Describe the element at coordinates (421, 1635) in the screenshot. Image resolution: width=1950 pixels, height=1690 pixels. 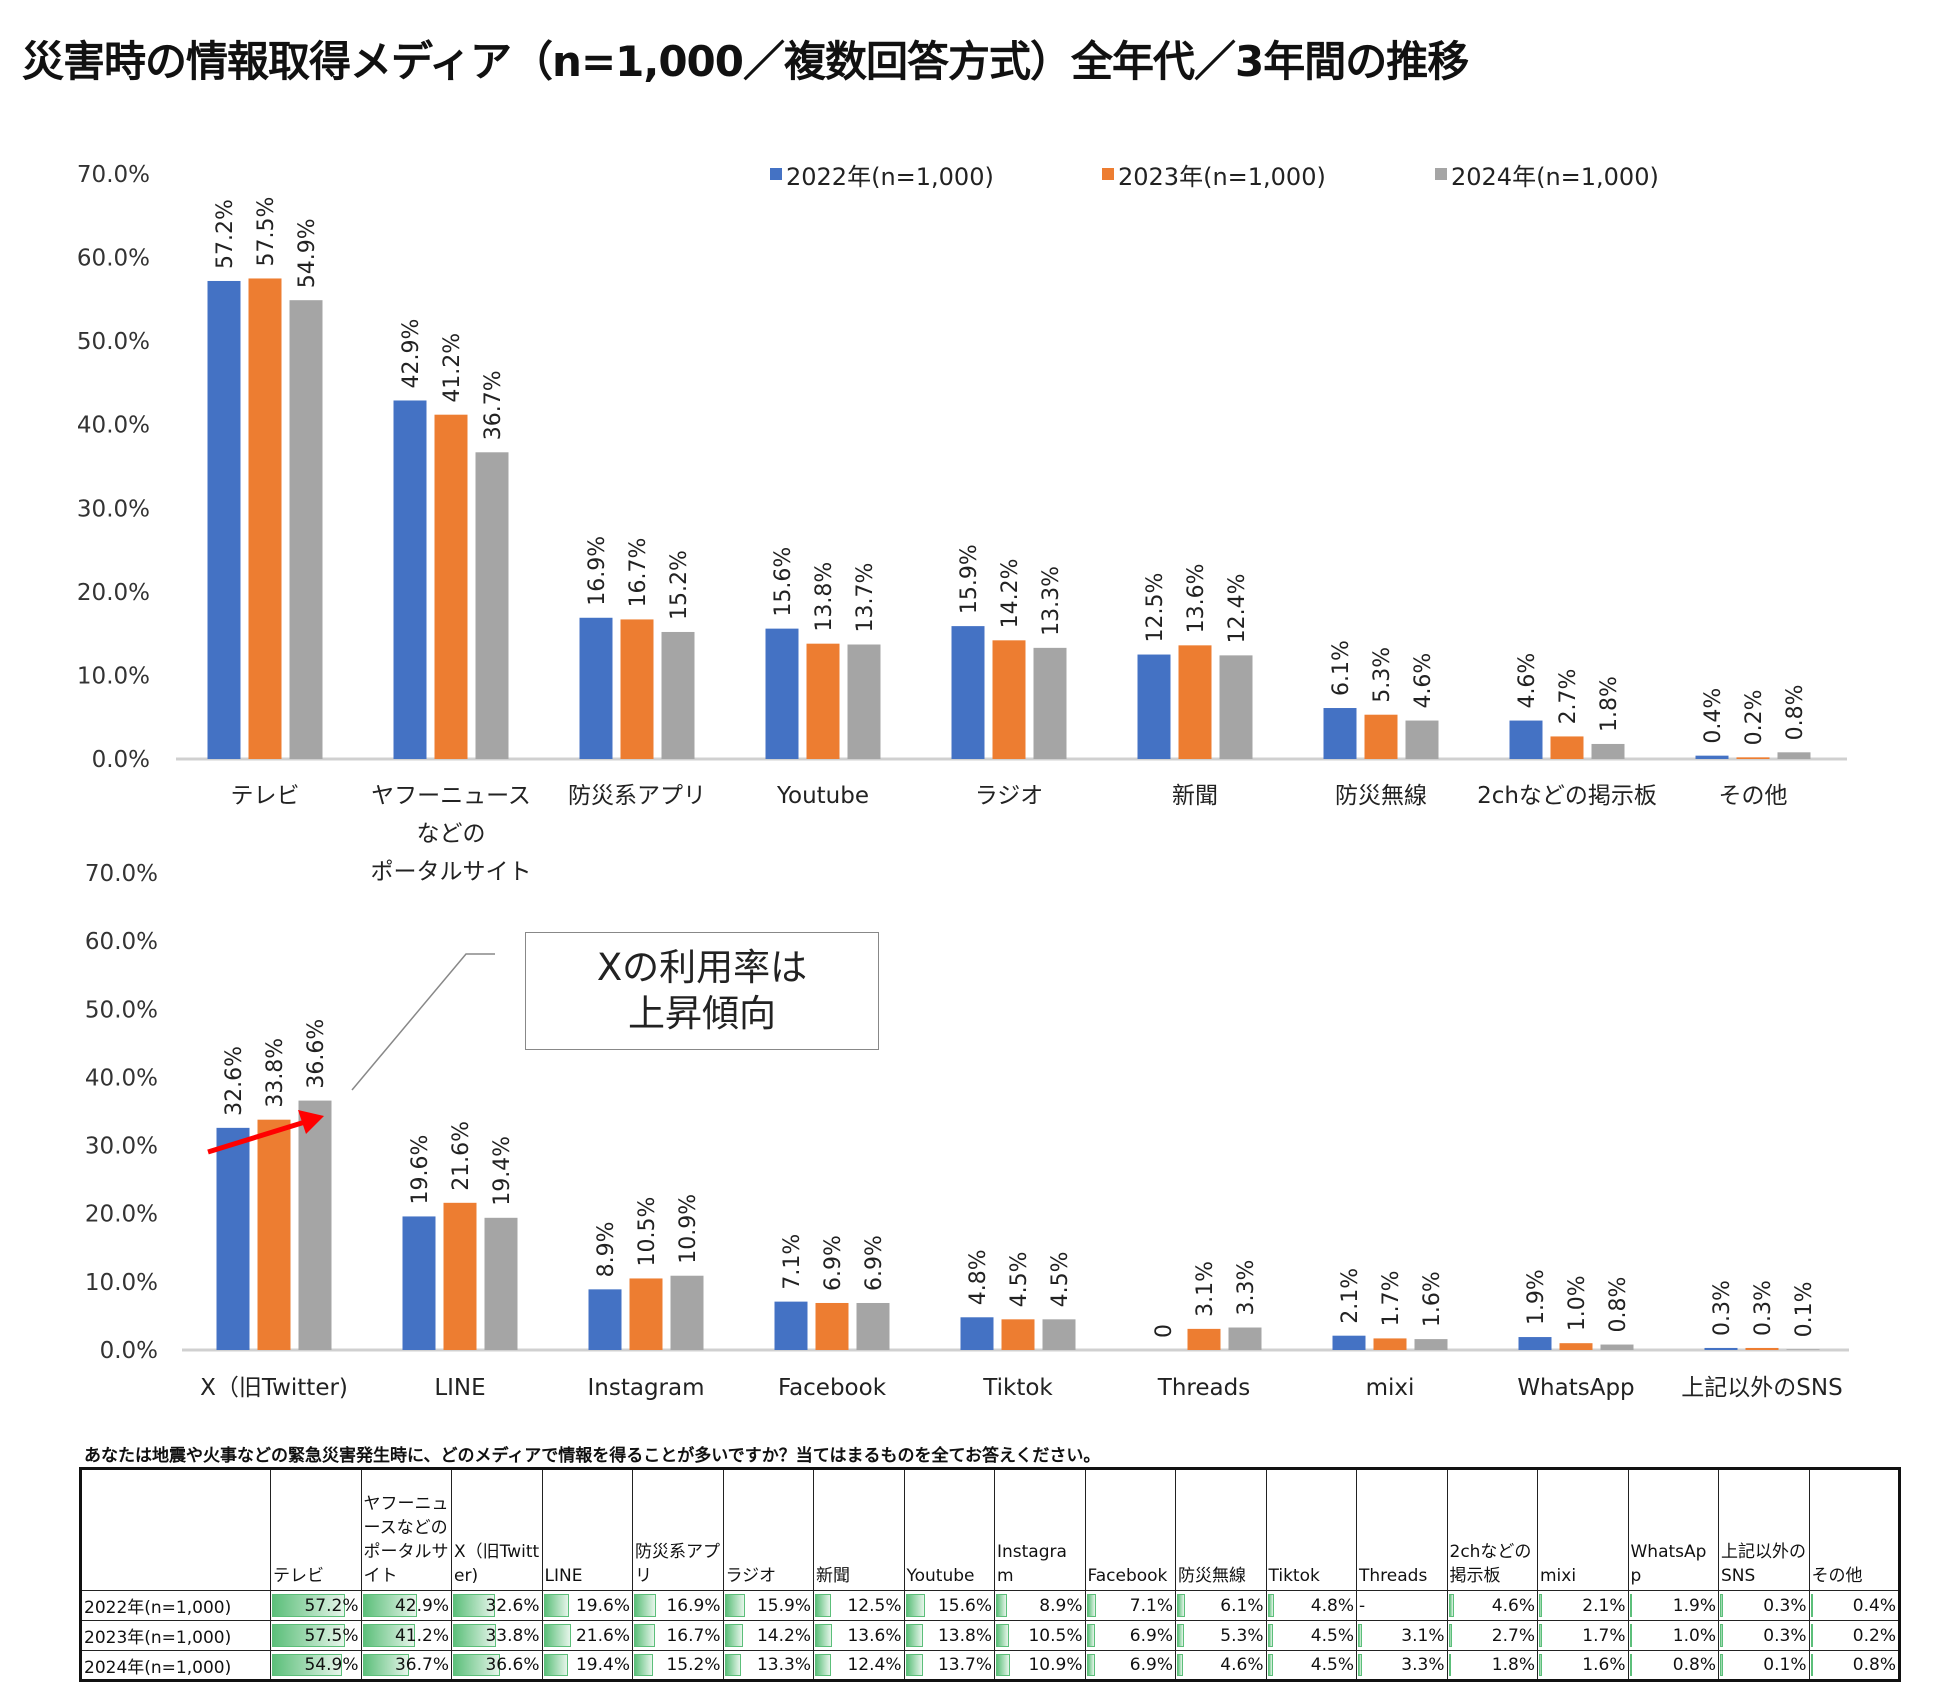
I see `cell-value: 41.2%` at that location.